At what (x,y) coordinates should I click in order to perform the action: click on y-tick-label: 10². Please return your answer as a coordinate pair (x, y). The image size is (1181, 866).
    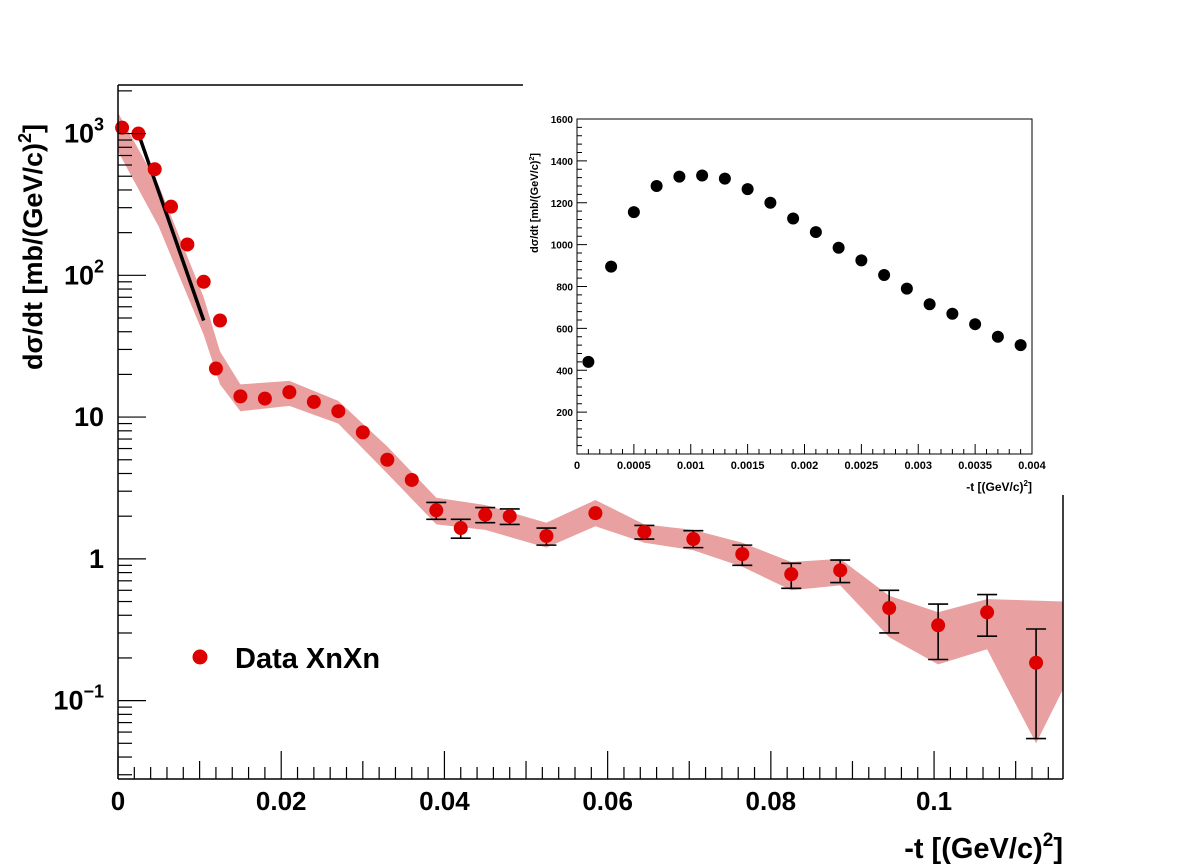
    Looking at the image, I should click on (84, 273).